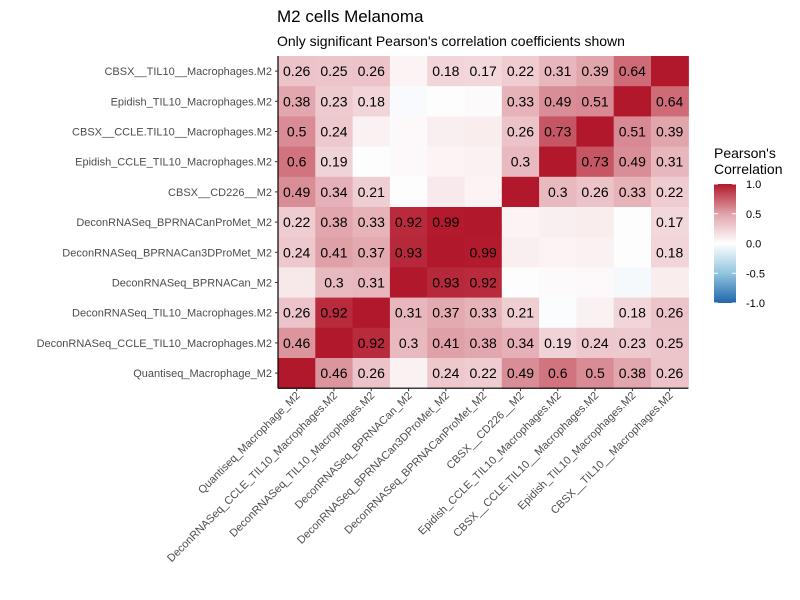  I want to click on cell-value-label: 0.39, so click(669, 132).